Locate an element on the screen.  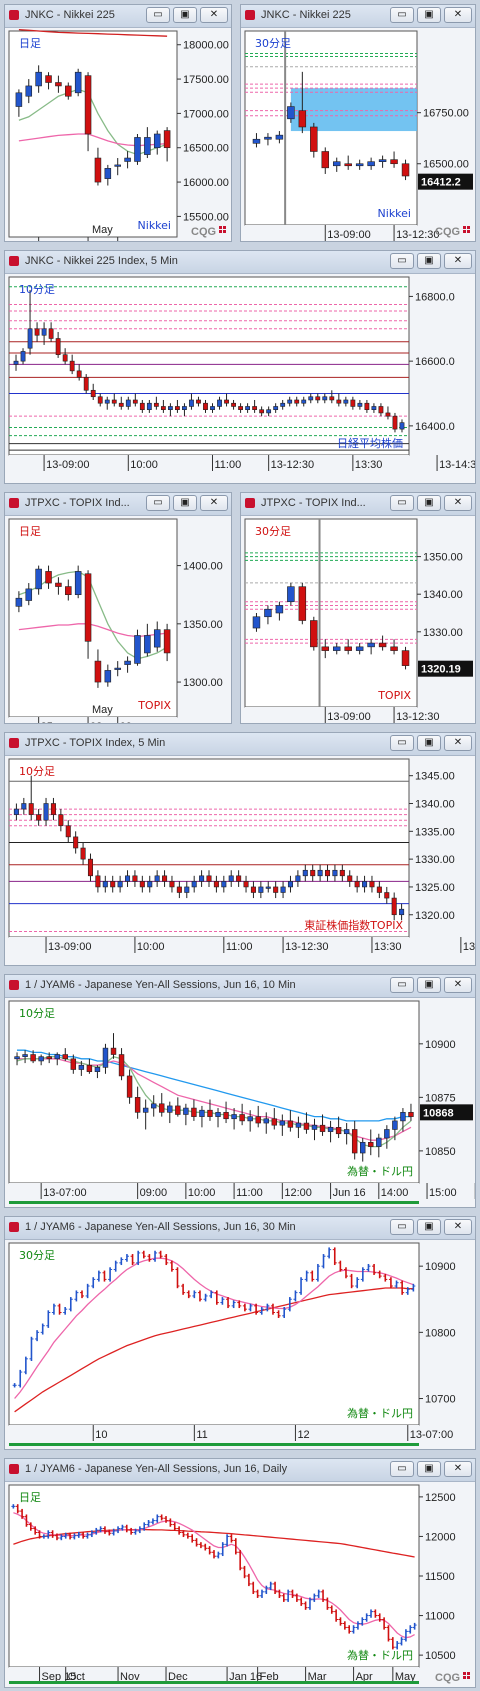
y-tick-label: 16600.0 is located at coordinates (435, 362).